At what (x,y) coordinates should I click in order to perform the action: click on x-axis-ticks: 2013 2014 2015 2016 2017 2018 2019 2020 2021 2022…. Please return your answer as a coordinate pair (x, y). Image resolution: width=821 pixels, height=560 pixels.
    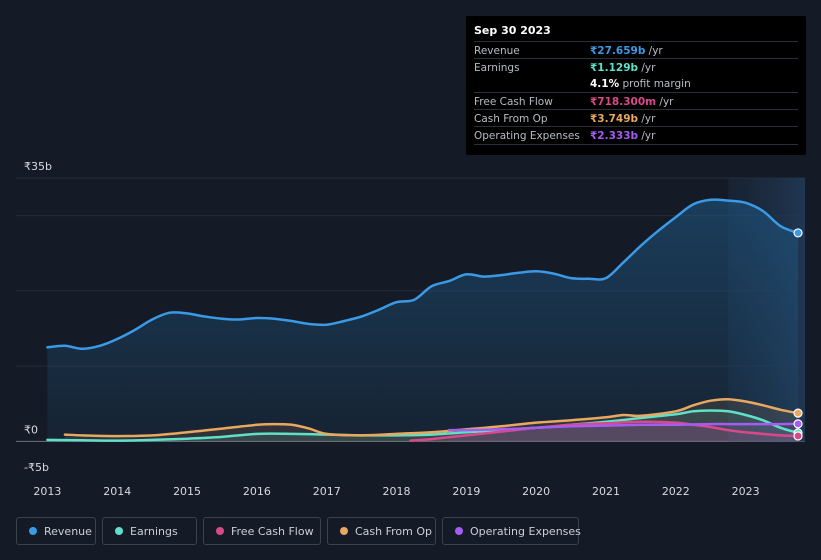
    Looking at the image, I should click on (396, 491).